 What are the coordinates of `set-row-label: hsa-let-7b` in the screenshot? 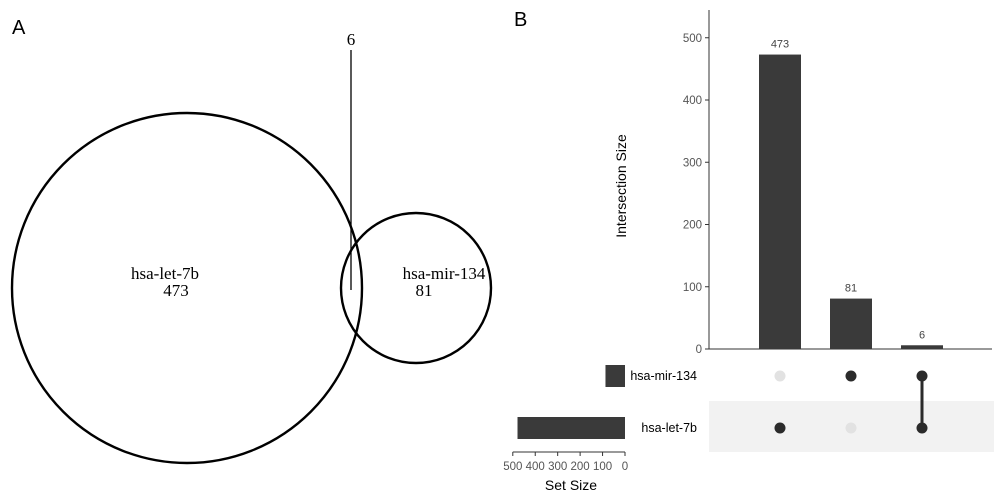 It's located at (669, 428).